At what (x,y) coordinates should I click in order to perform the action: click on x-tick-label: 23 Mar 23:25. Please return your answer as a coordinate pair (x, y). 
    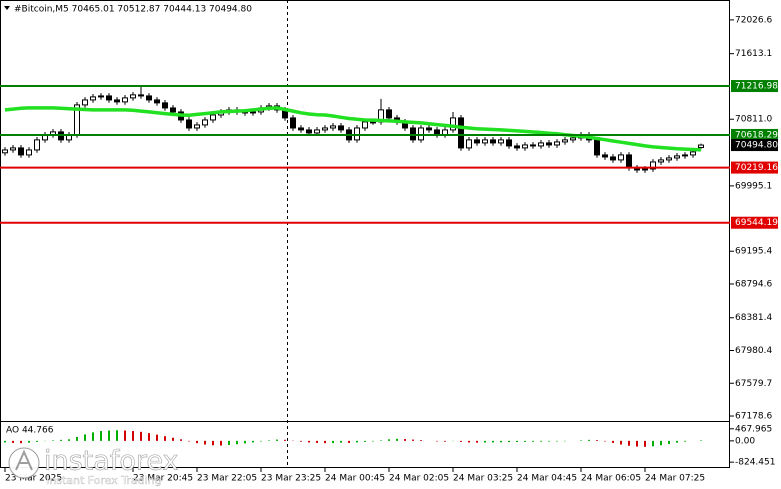
    Looking at the image, I should click on (291, 479).